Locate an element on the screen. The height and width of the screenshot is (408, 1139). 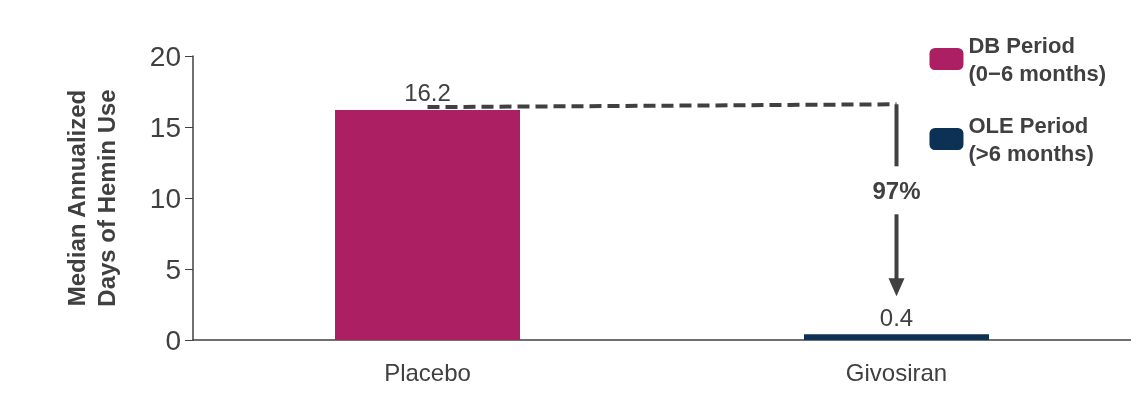
legend-label: OLE Period (>6 months) is located at coordinates (1031, 139).